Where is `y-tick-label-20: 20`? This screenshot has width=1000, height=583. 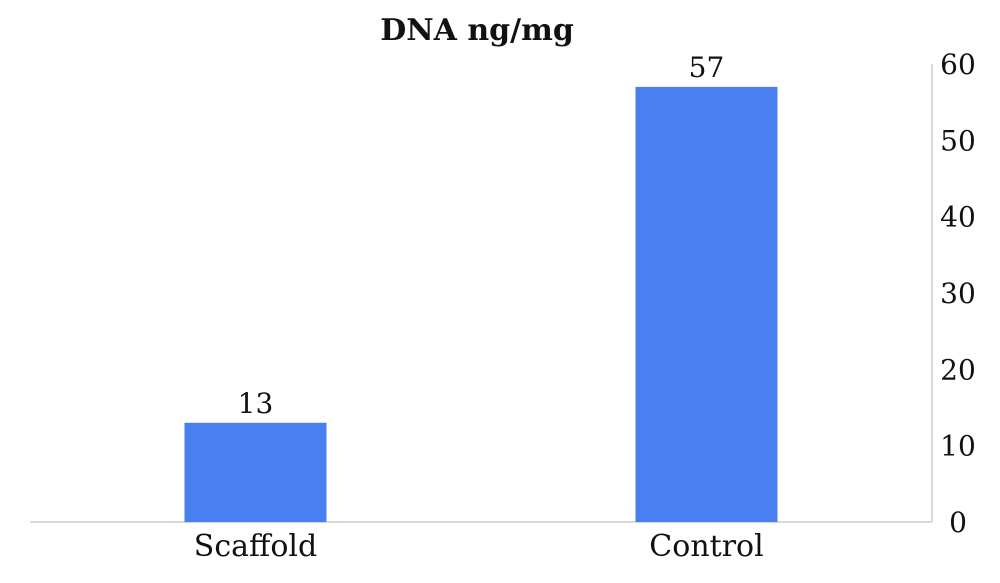 y-tick-label-20: 20 is located at coordinates (958, 369).